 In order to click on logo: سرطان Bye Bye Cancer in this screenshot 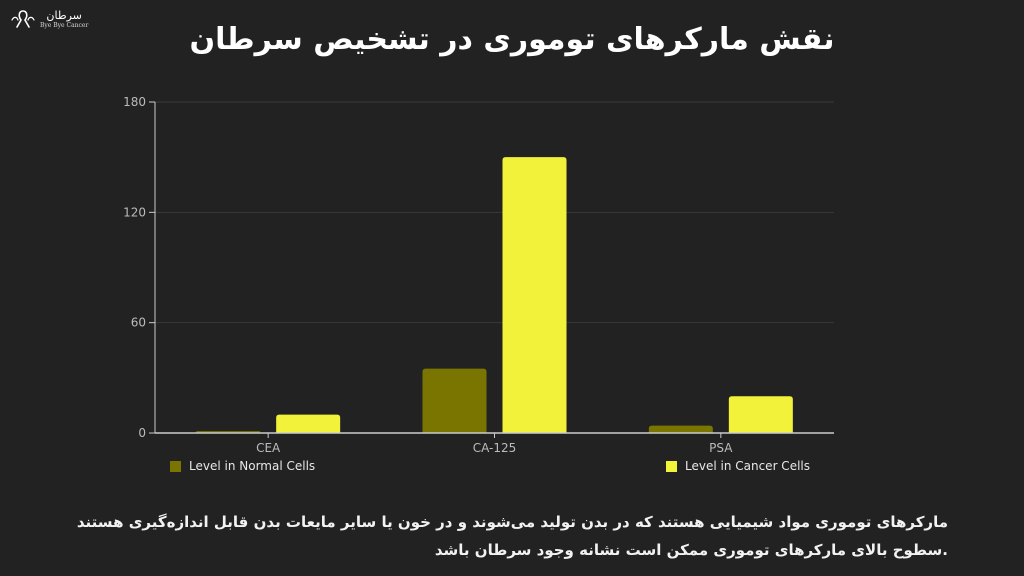, I will do `click(49, 19)`.